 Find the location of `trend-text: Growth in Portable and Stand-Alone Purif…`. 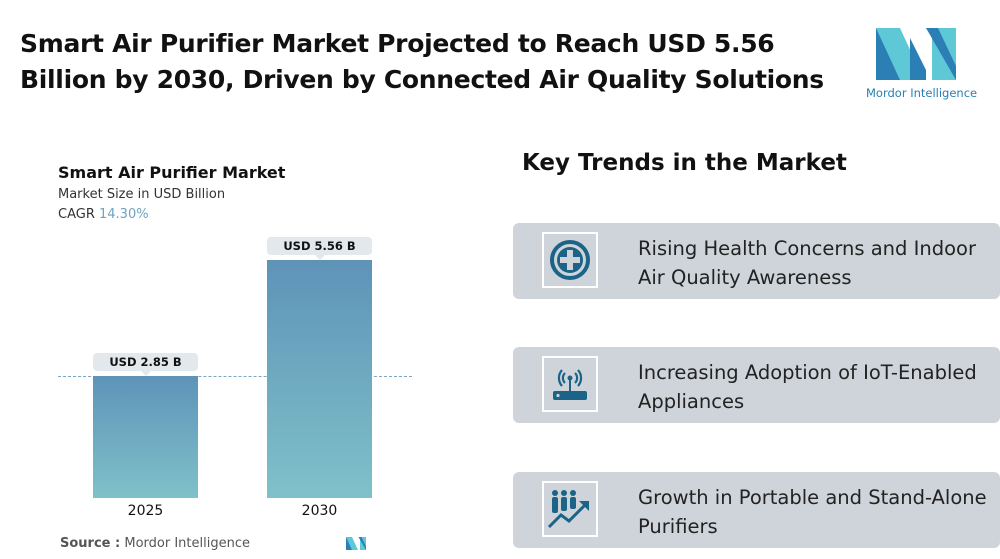

trend-text: Growth in Portable and Stand-Alone Purif… is located at coordinates (812, 512).